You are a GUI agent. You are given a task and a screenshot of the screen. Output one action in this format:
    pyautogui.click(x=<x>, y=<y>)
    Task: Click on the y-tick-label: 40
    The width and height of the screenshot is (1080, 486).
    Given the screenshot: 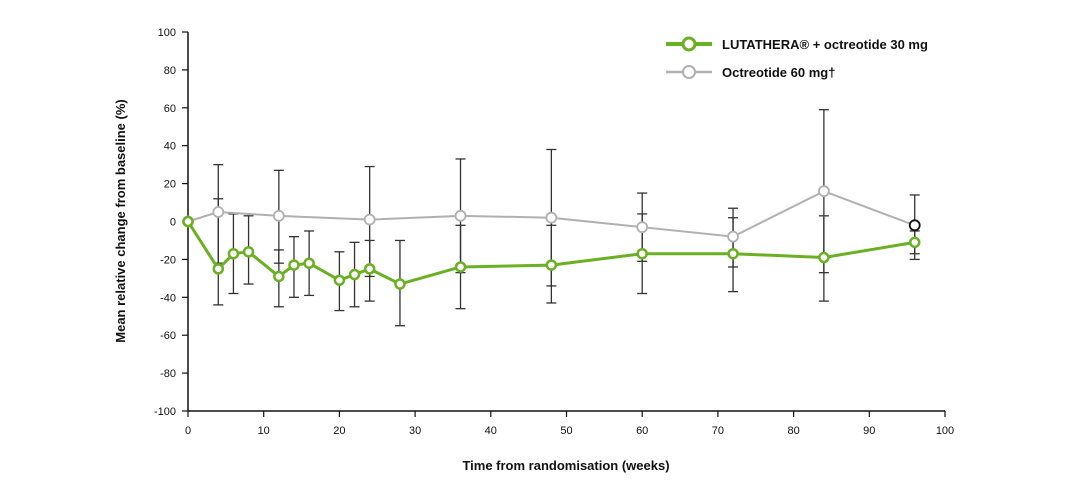 What is the action you would take?
    pyautogui.click(x=170, y=147)
    